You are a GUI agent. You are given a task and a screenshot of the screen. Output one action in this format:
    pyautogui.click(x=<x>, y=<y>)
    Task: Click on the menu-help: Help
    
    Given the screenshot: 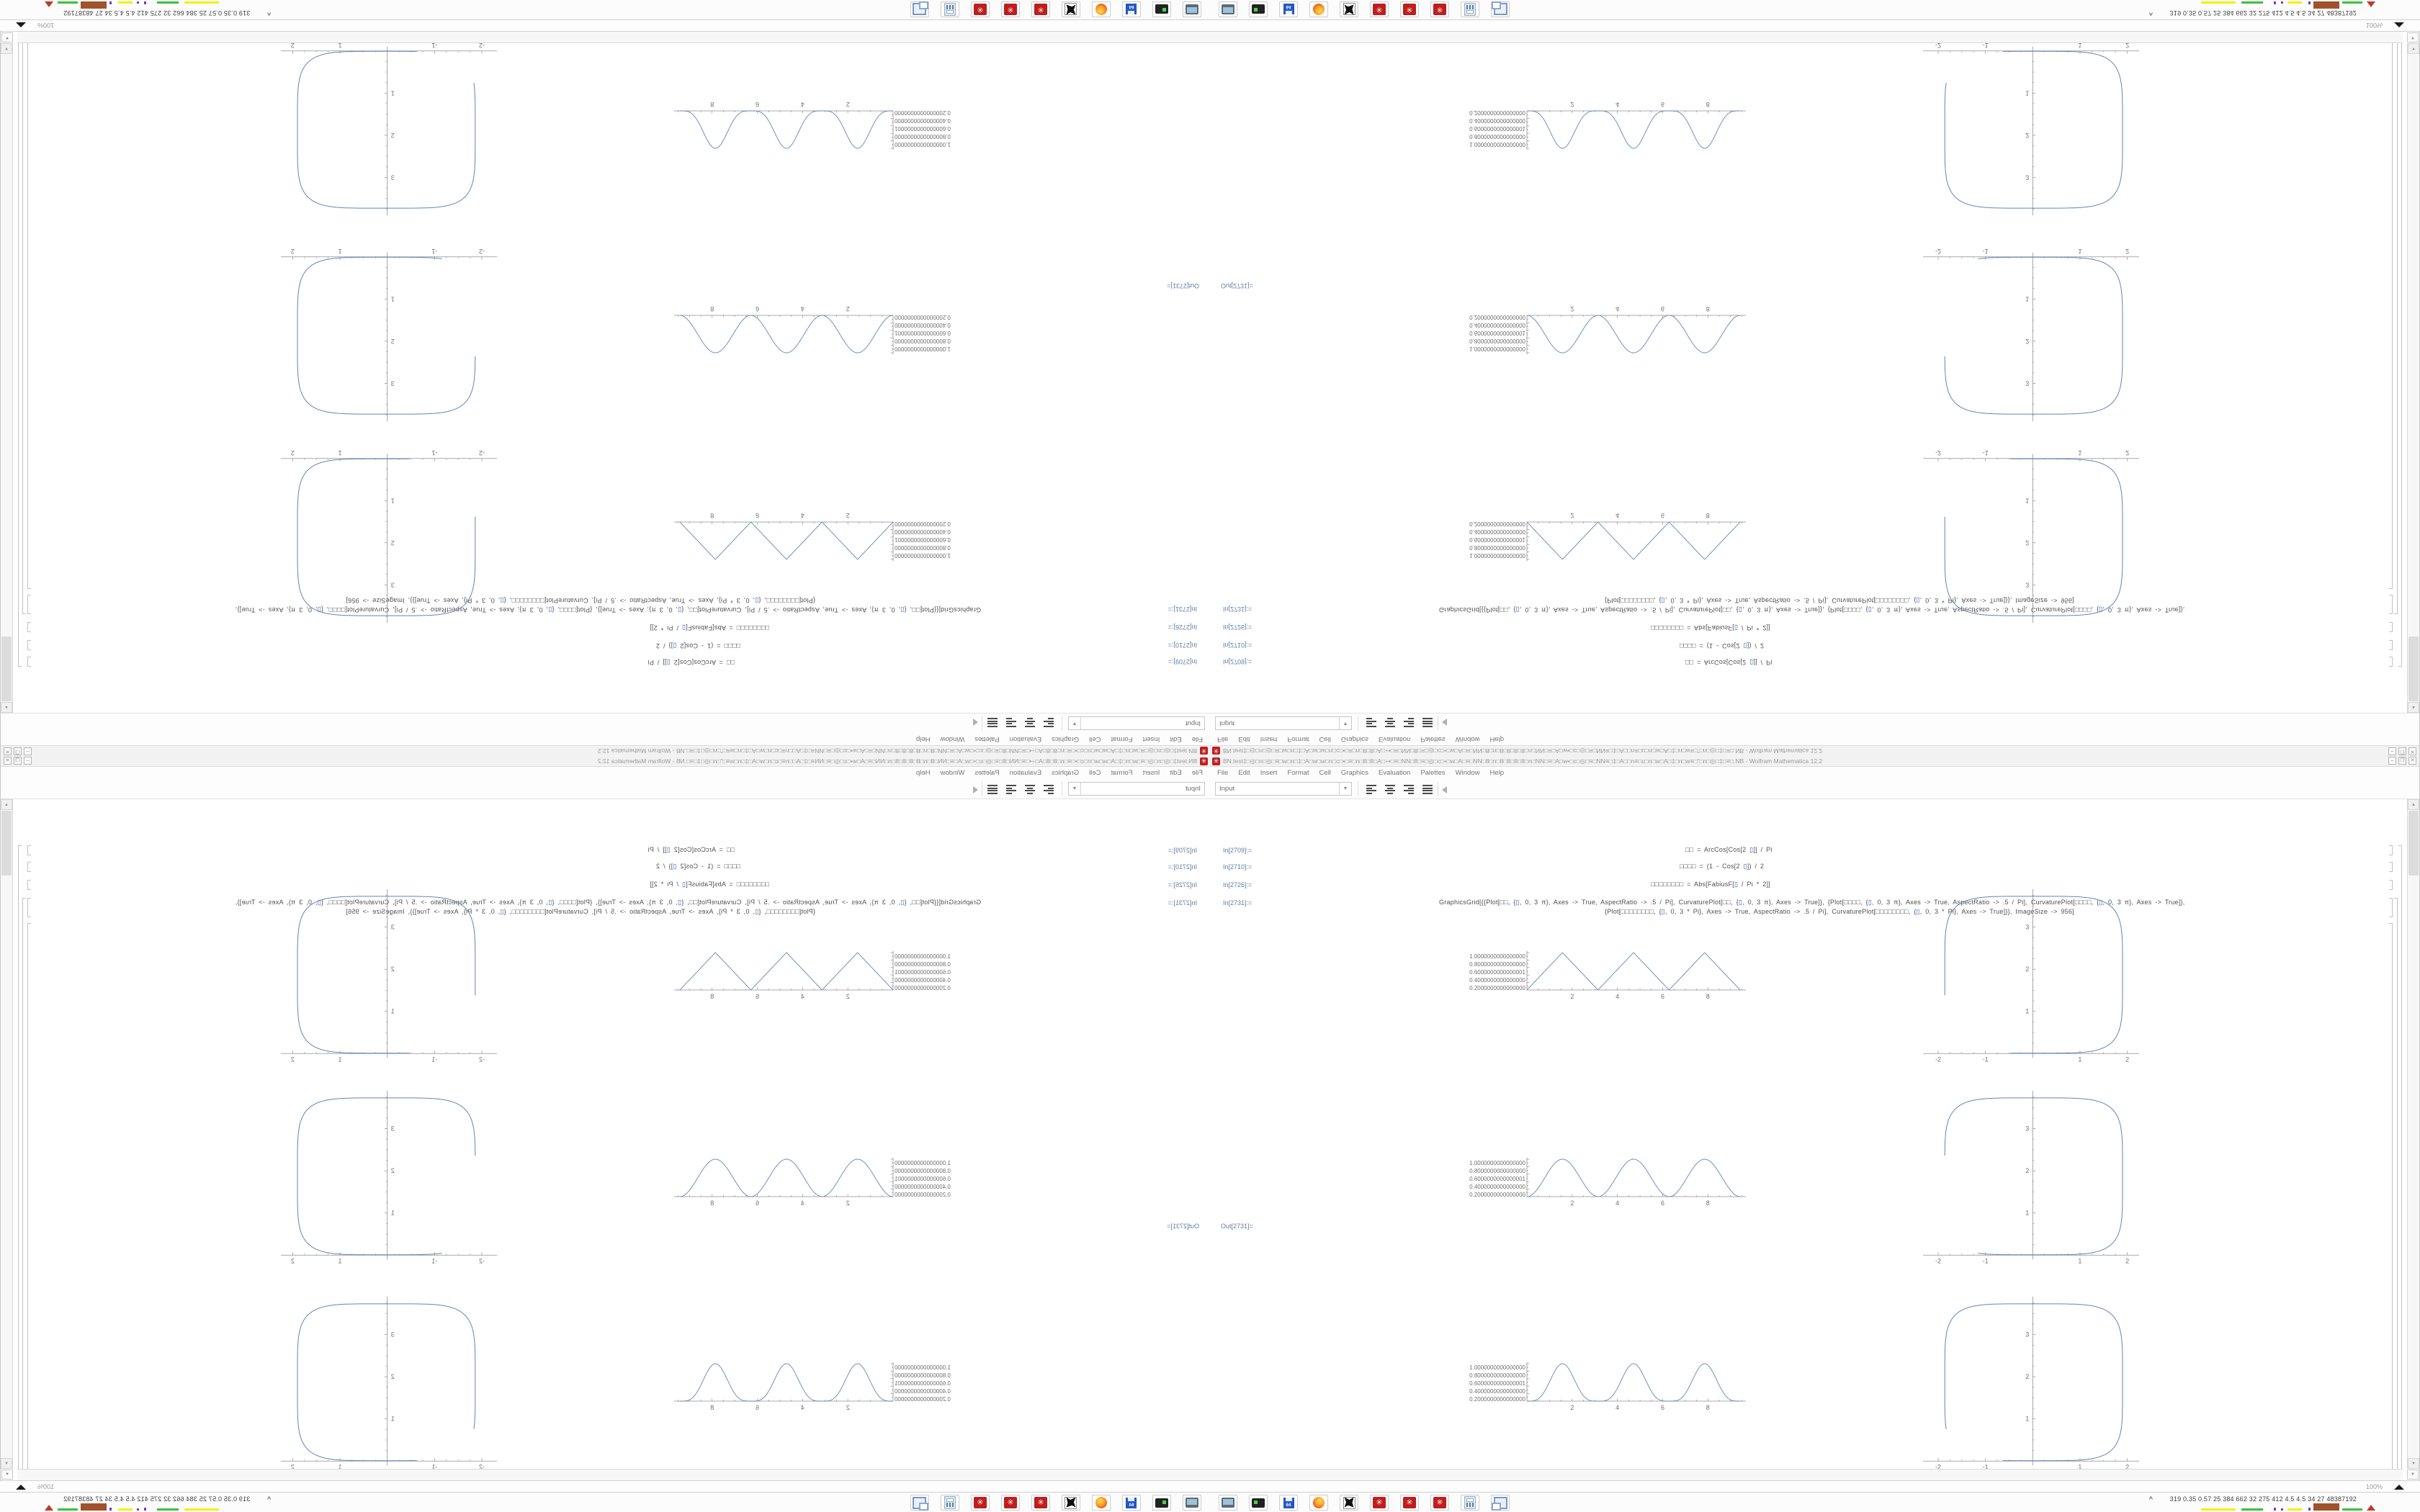 What is the action you would take?
    pyautogui.click(x=1496, y=739)
    